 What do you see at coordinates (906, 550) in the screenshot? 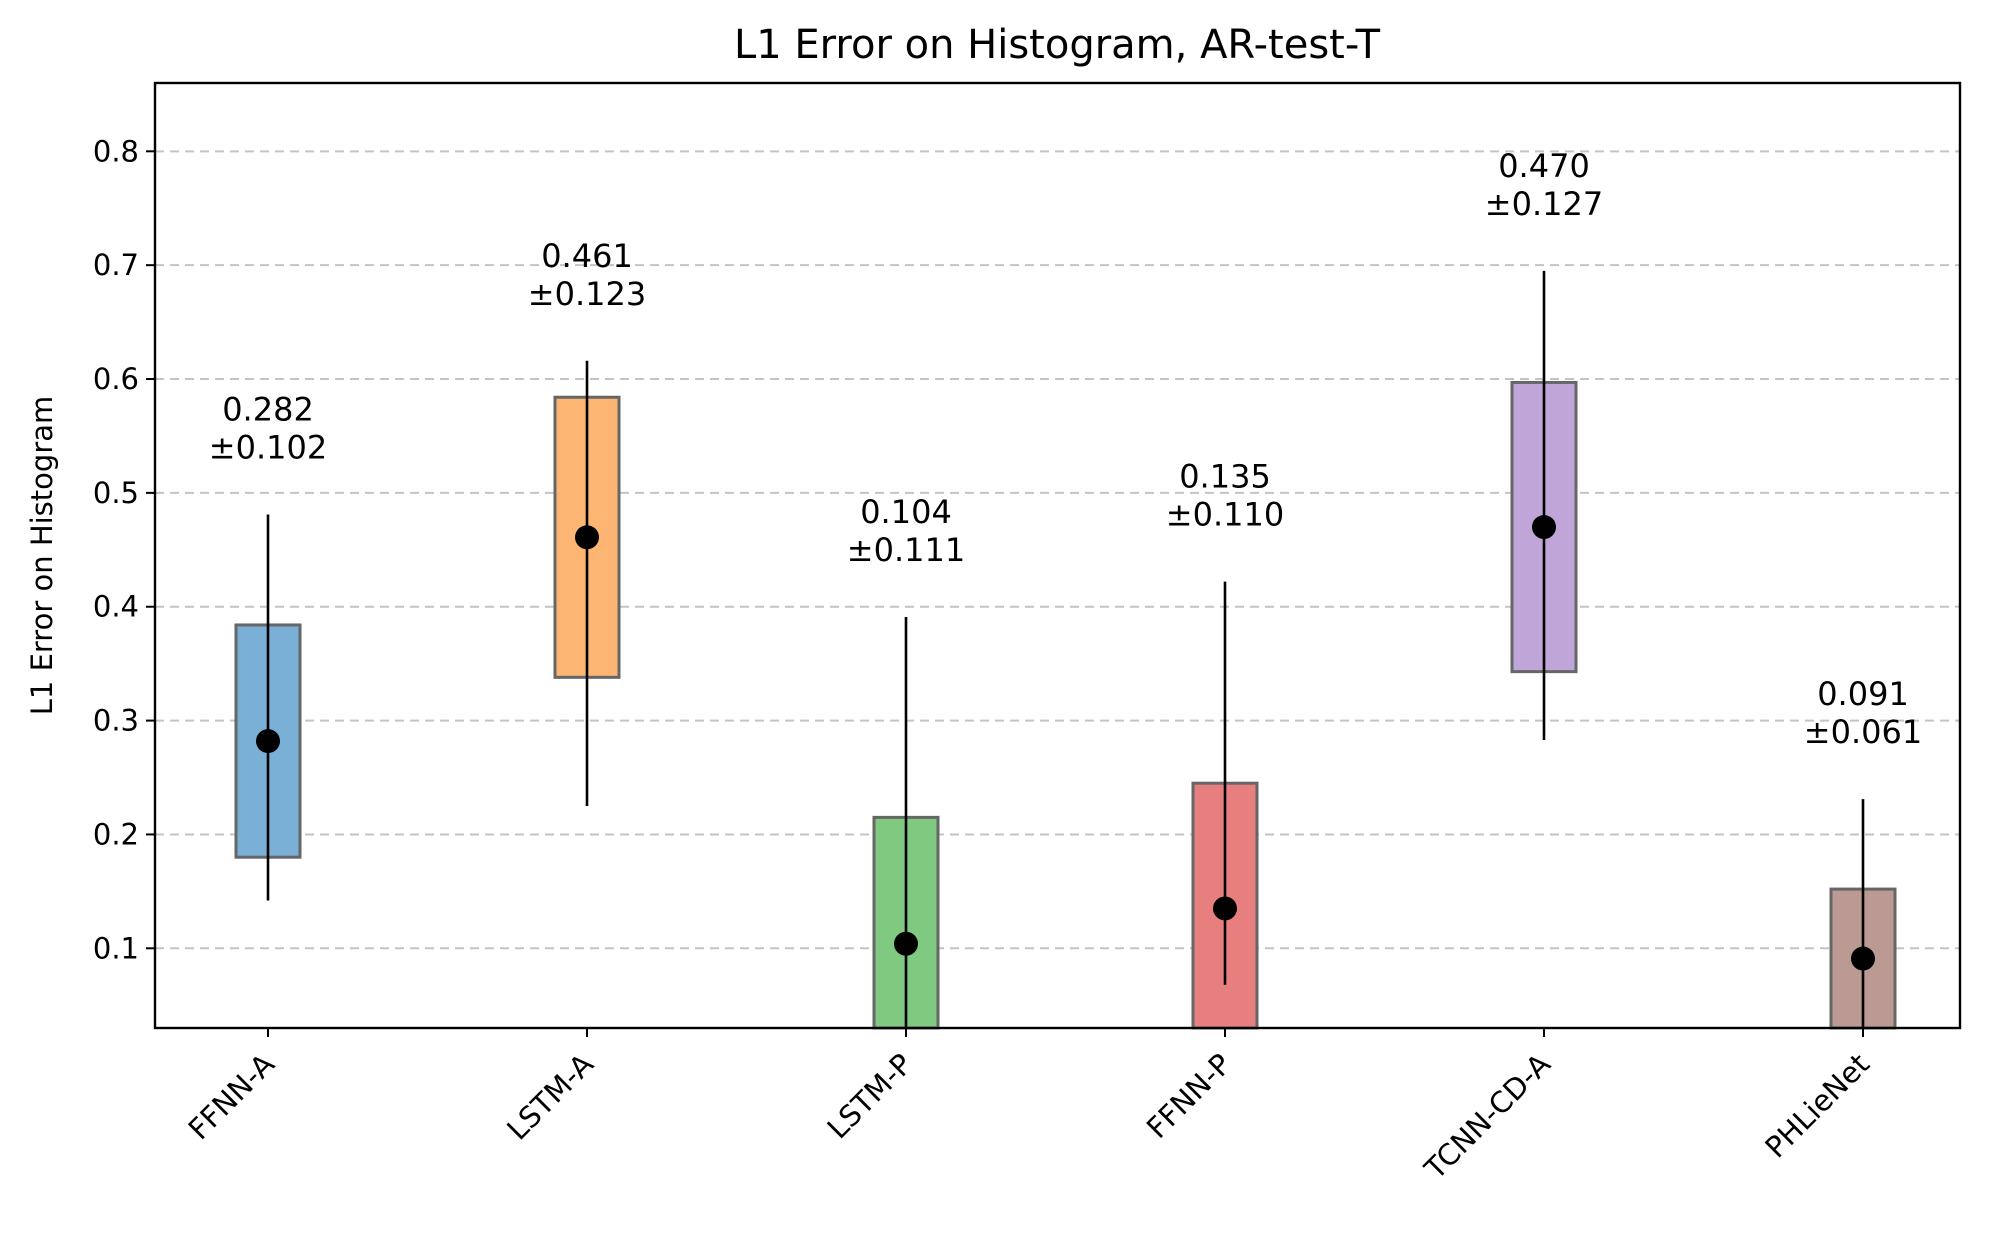
I see `value-label-std: ±0.111` at bounding box center [906, 550].